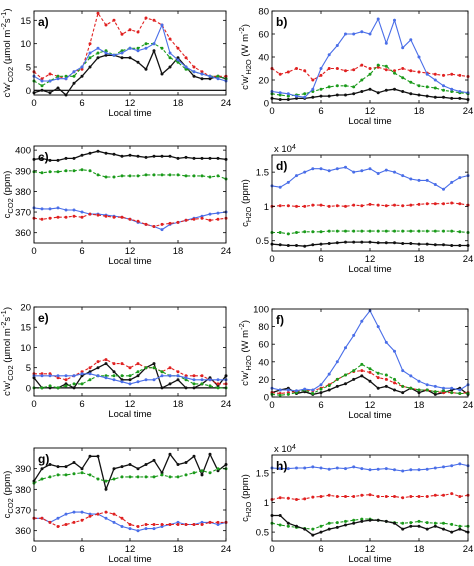 The height and width of the screenshot is (566, 474). I want to click on x-axis-label: Local time, so click(369, 415).